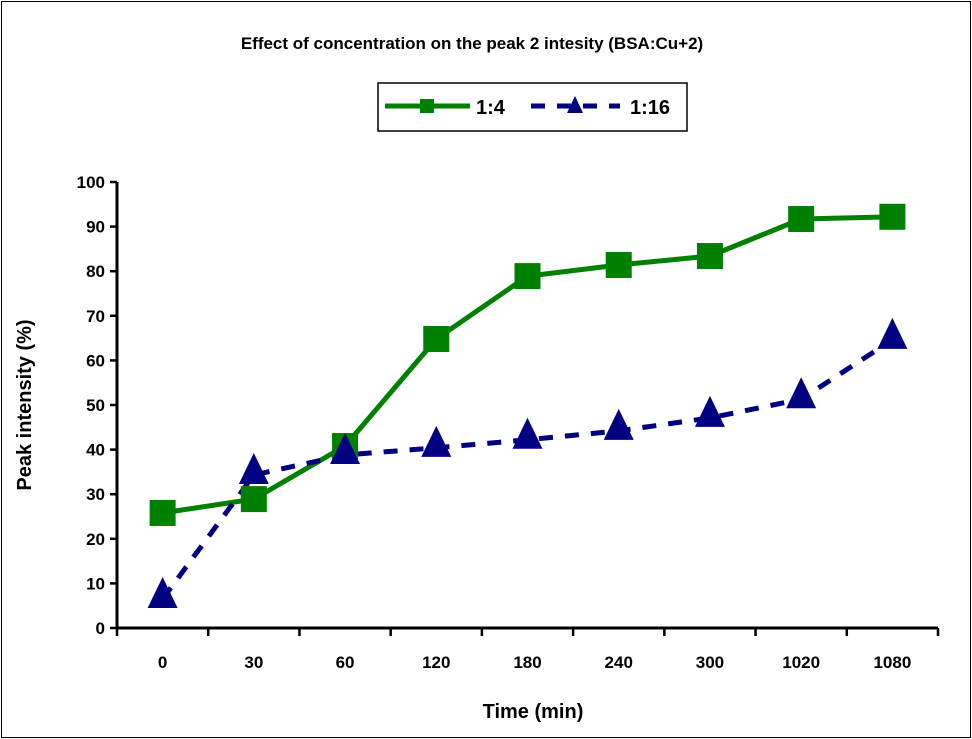  What do you see at coordinates (100, 628) in the screenshot?
I see `y-tick-label: 0` at bounding box center [100, 628].